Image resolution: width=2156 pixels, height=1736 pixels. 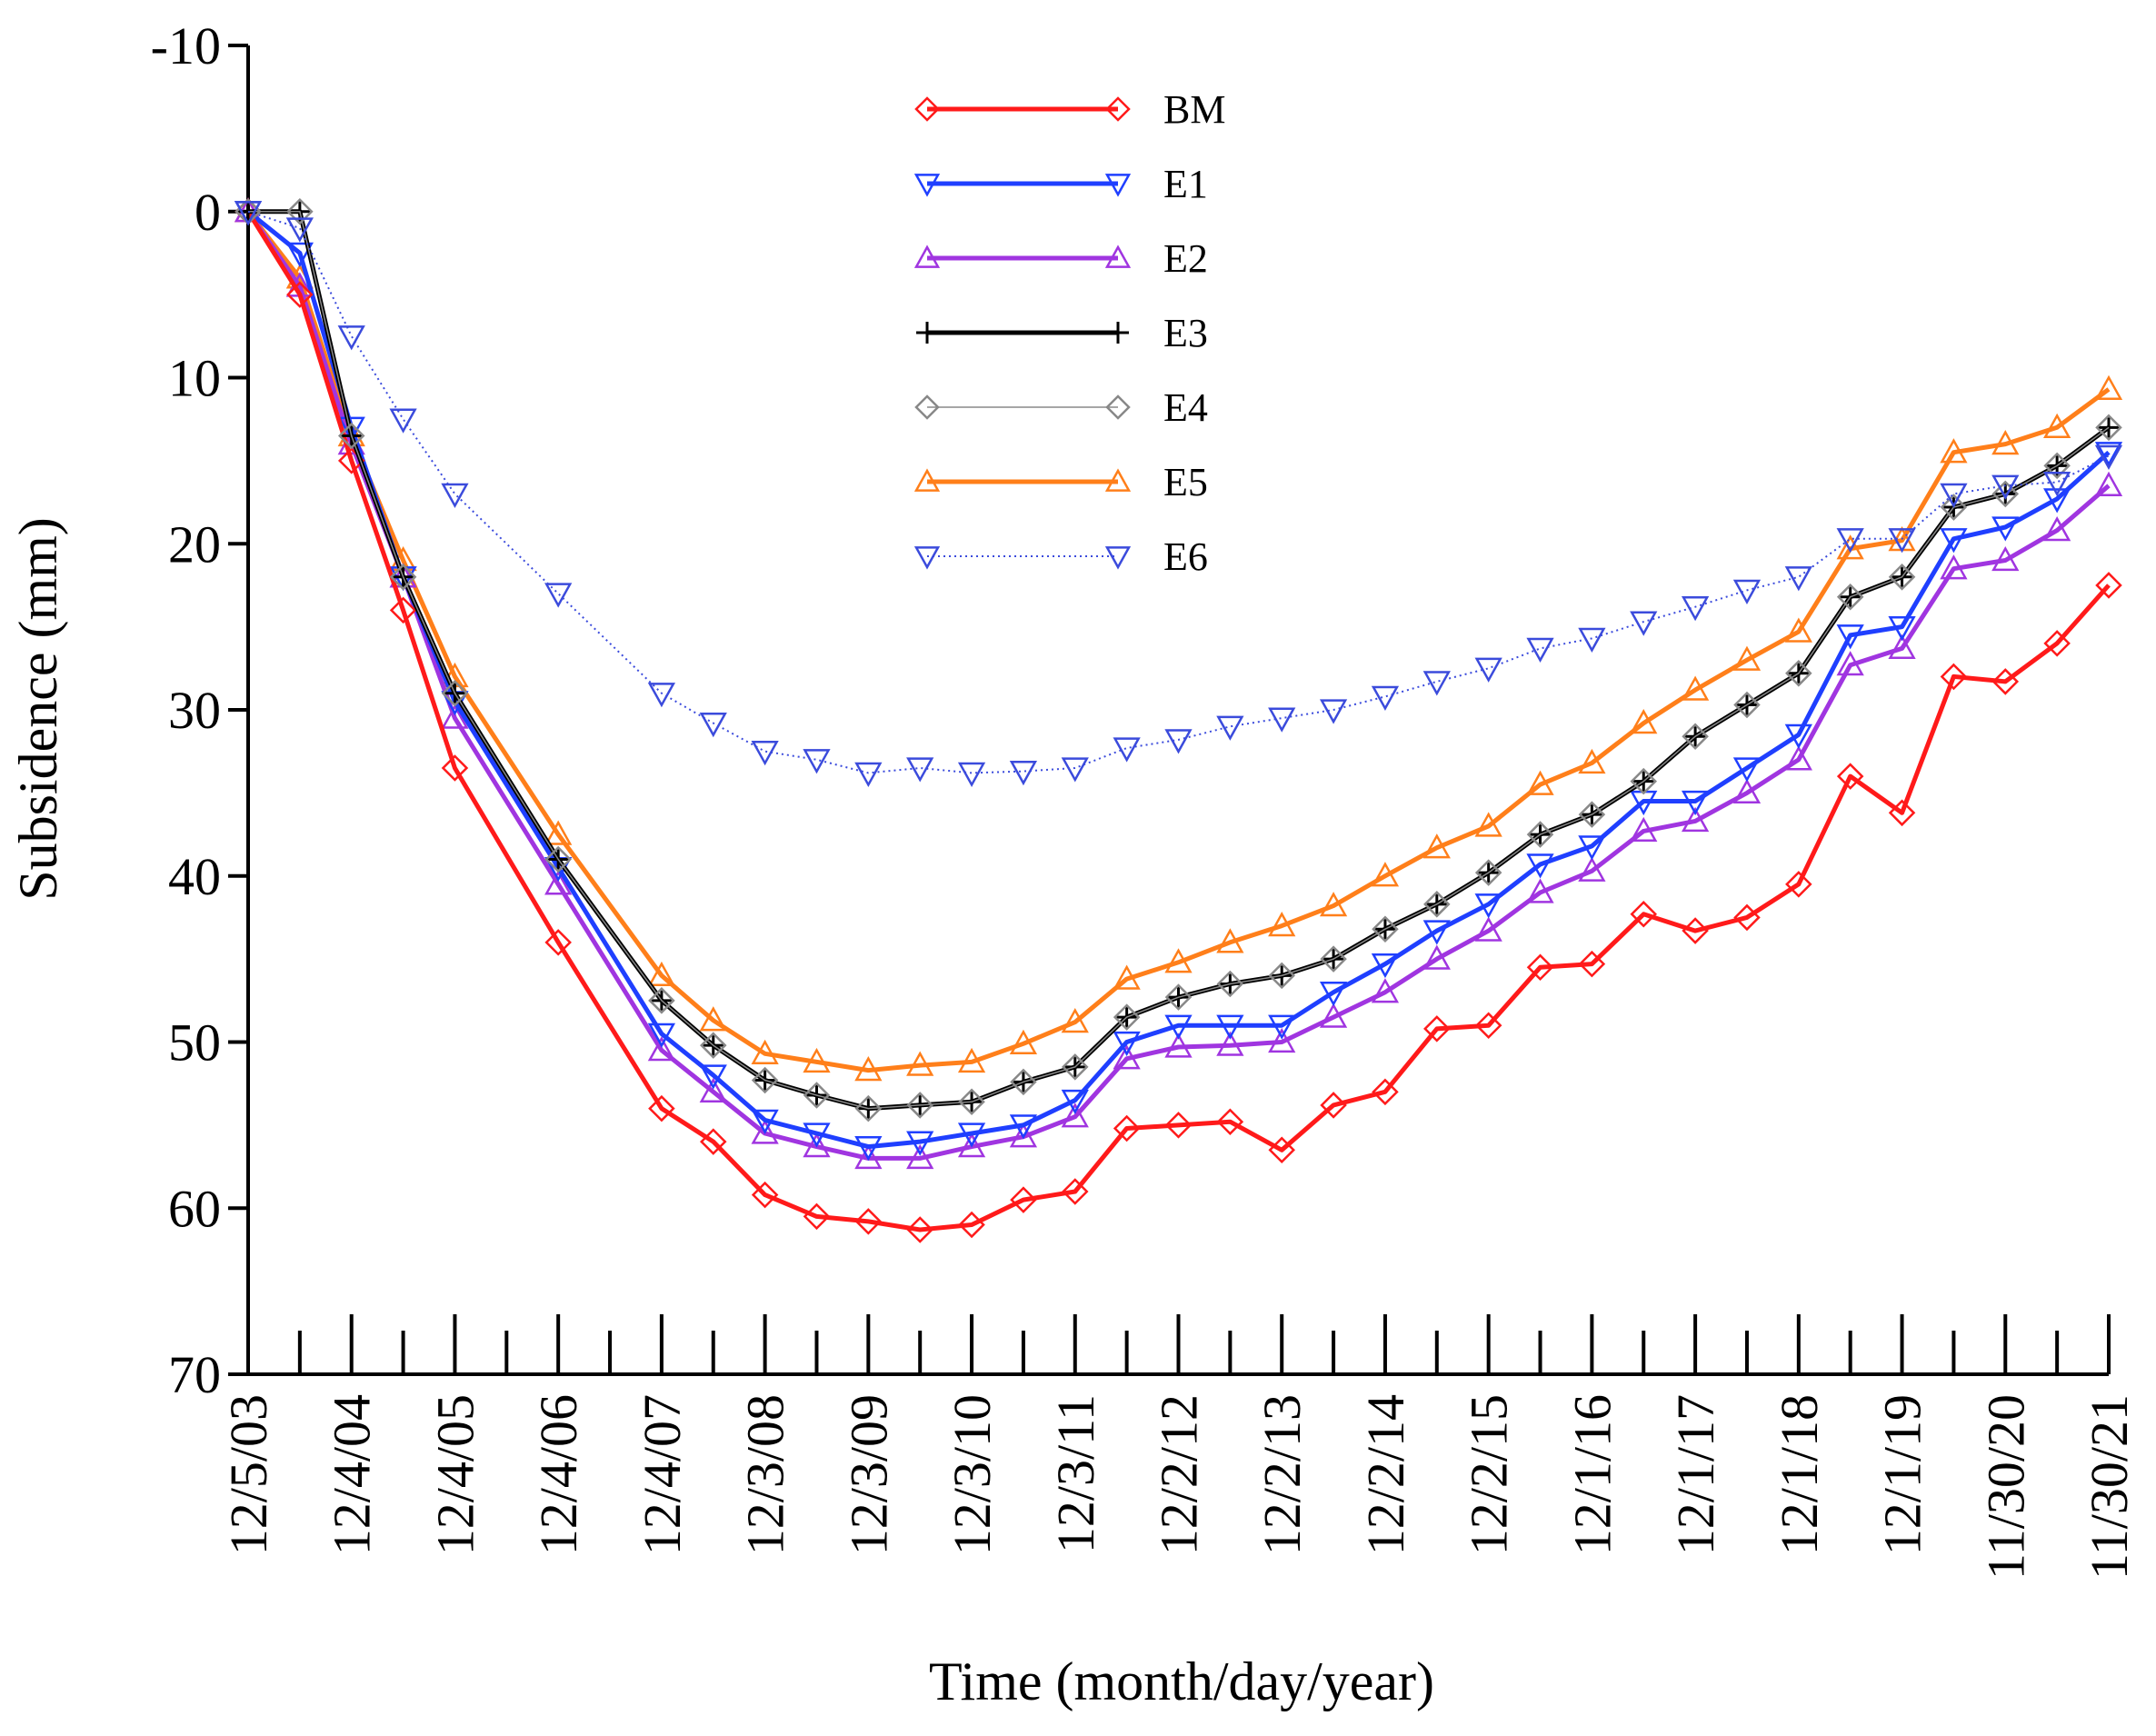 What do you see at coordinates (1179, 1474) in the screenshot?
I see `x-tick-label: 12/2/12` at bounding box center [1179, 1474].